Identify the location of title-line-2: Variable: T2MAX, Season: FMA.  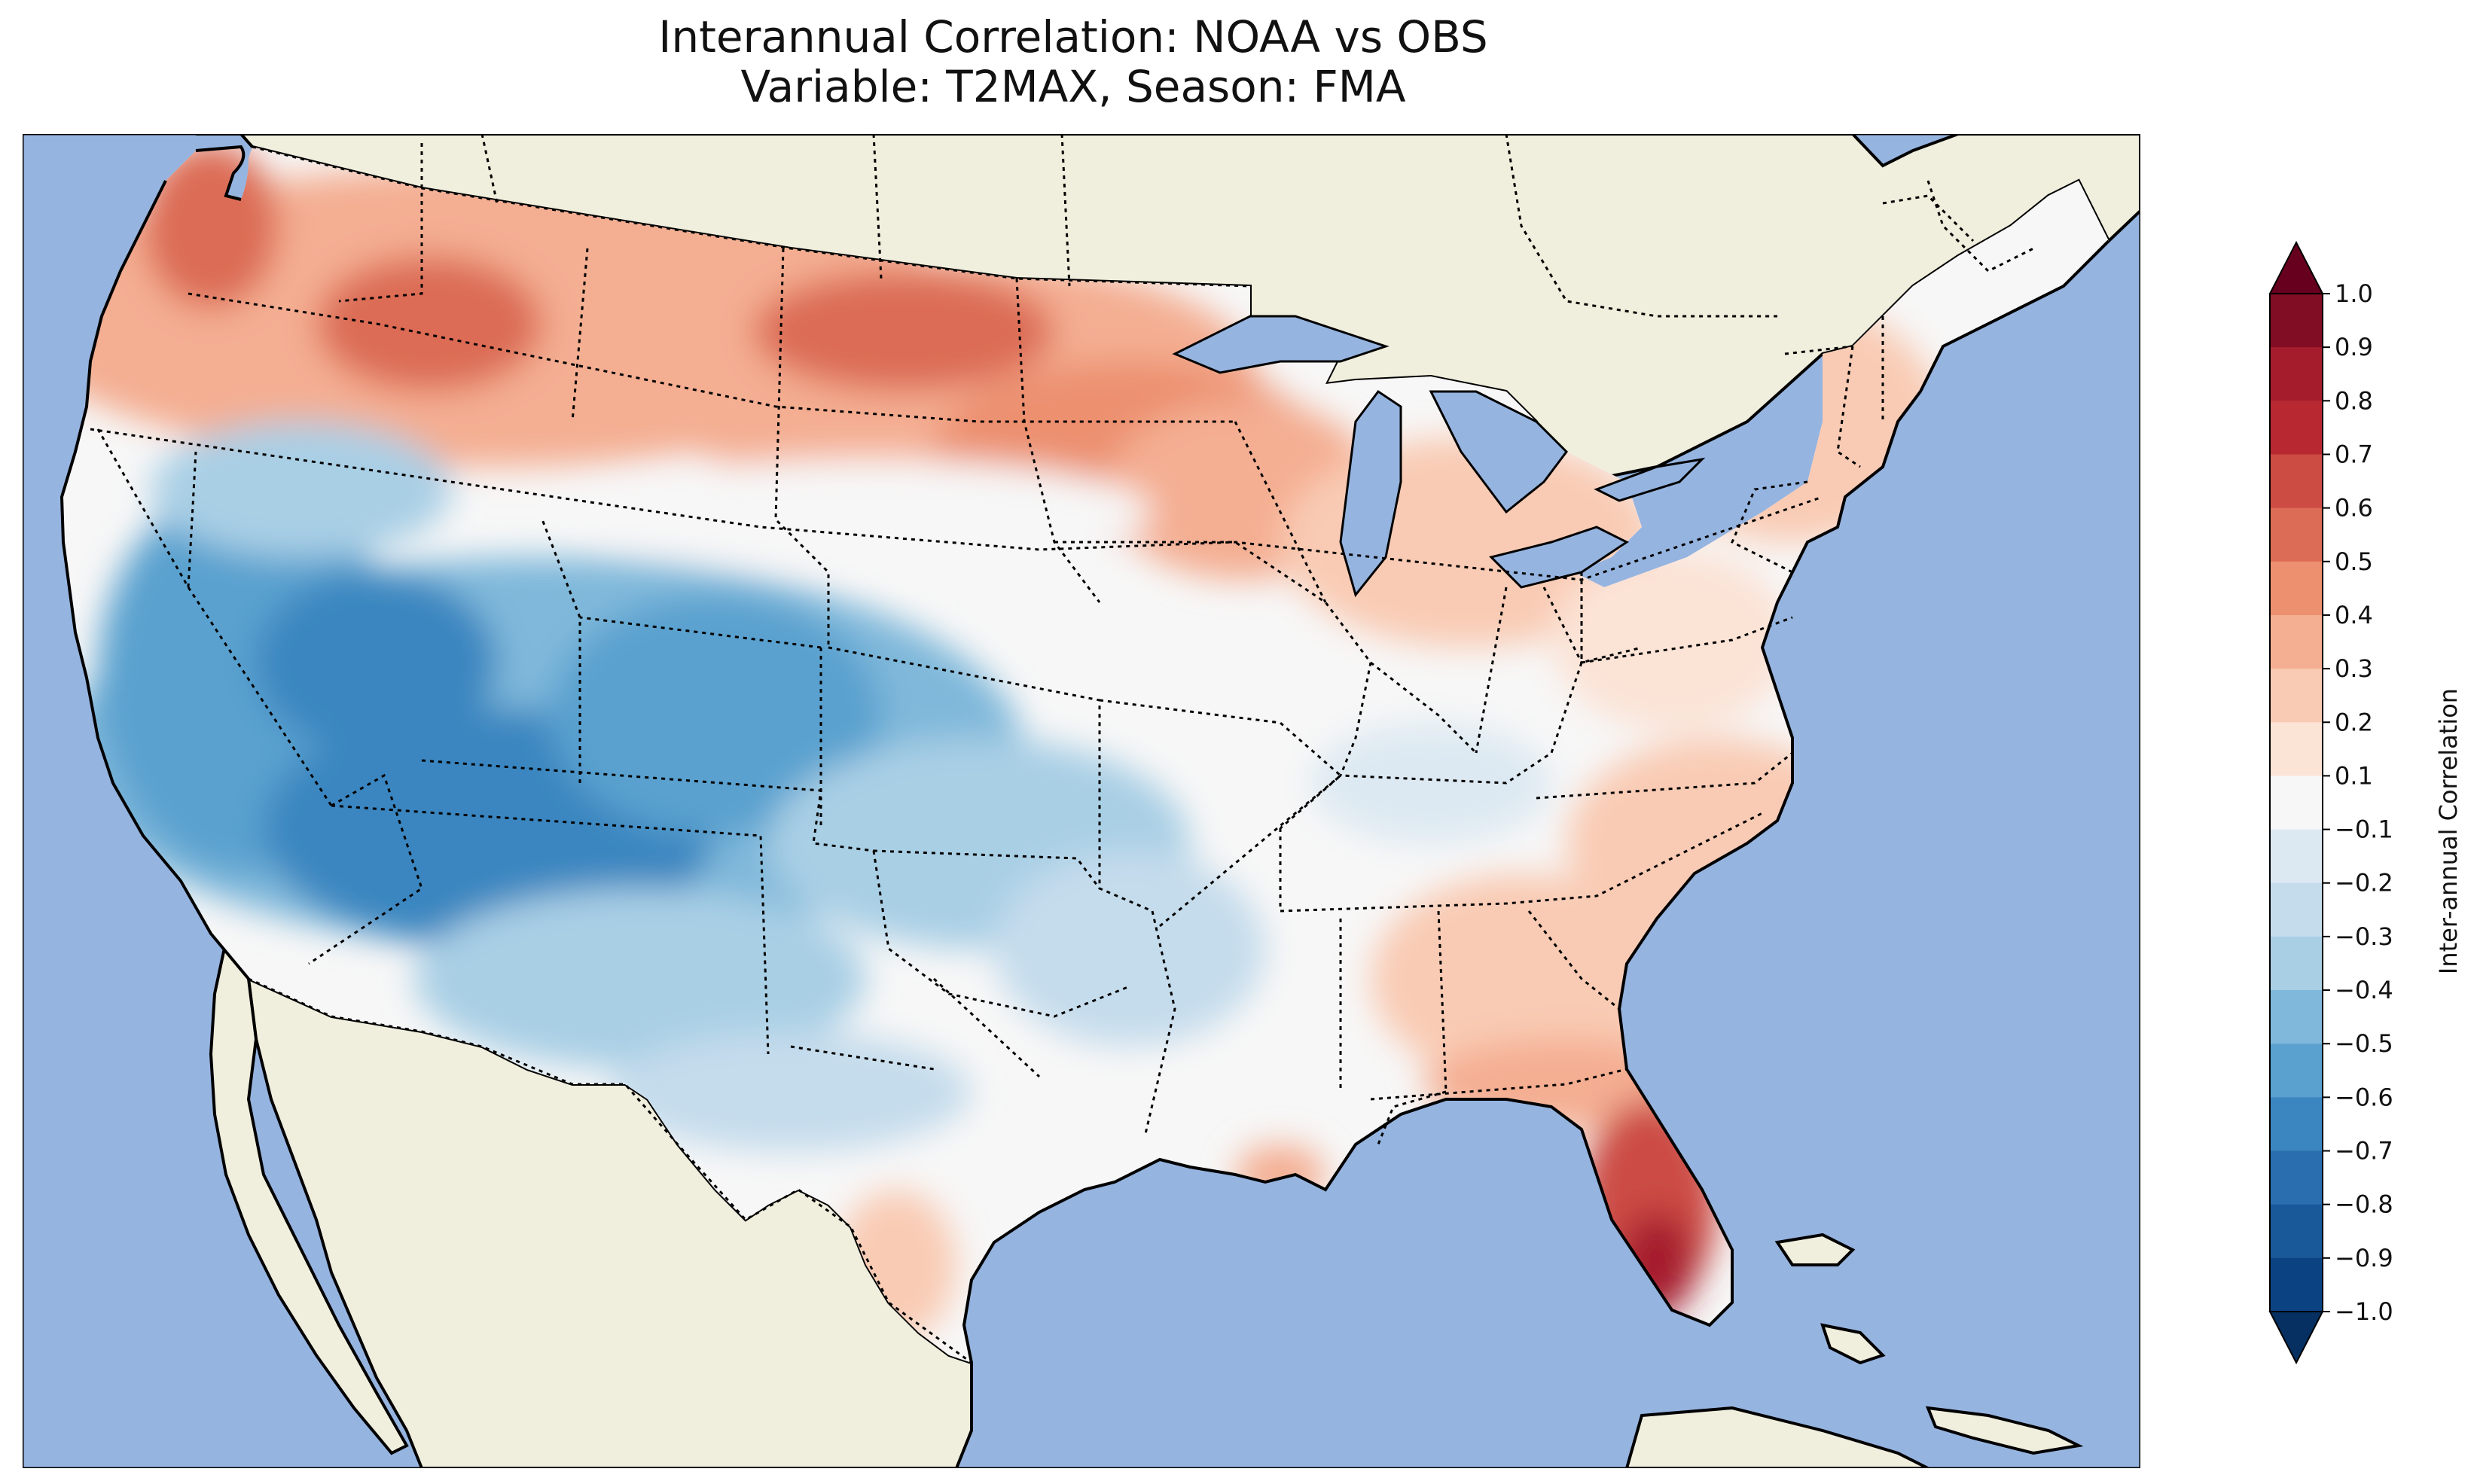
(1073, 86).